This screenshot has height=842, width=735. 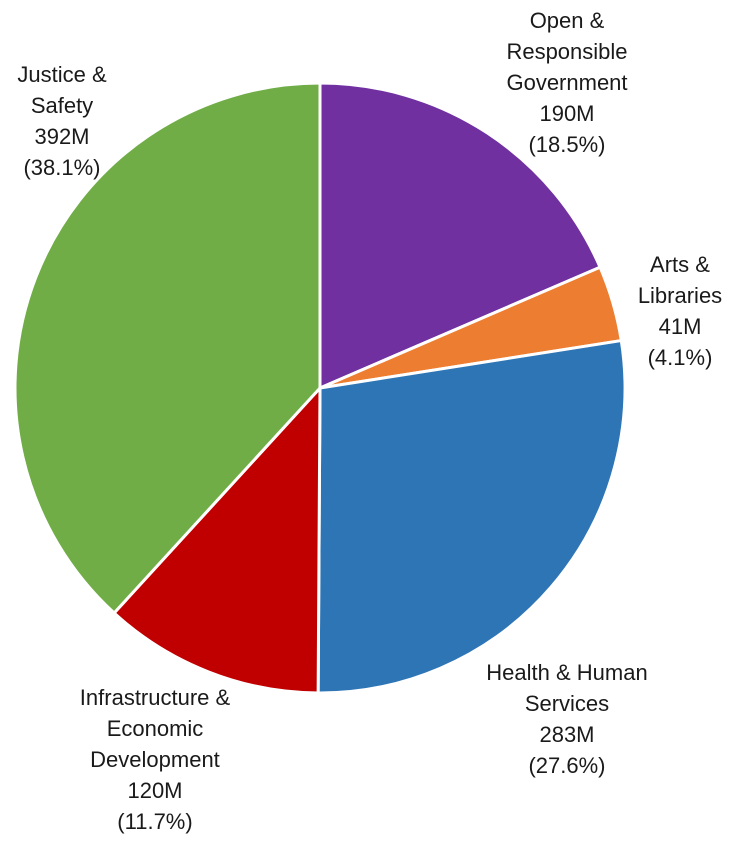 I want to click on slice-label-line: 392M, so click(x=61, y=136).